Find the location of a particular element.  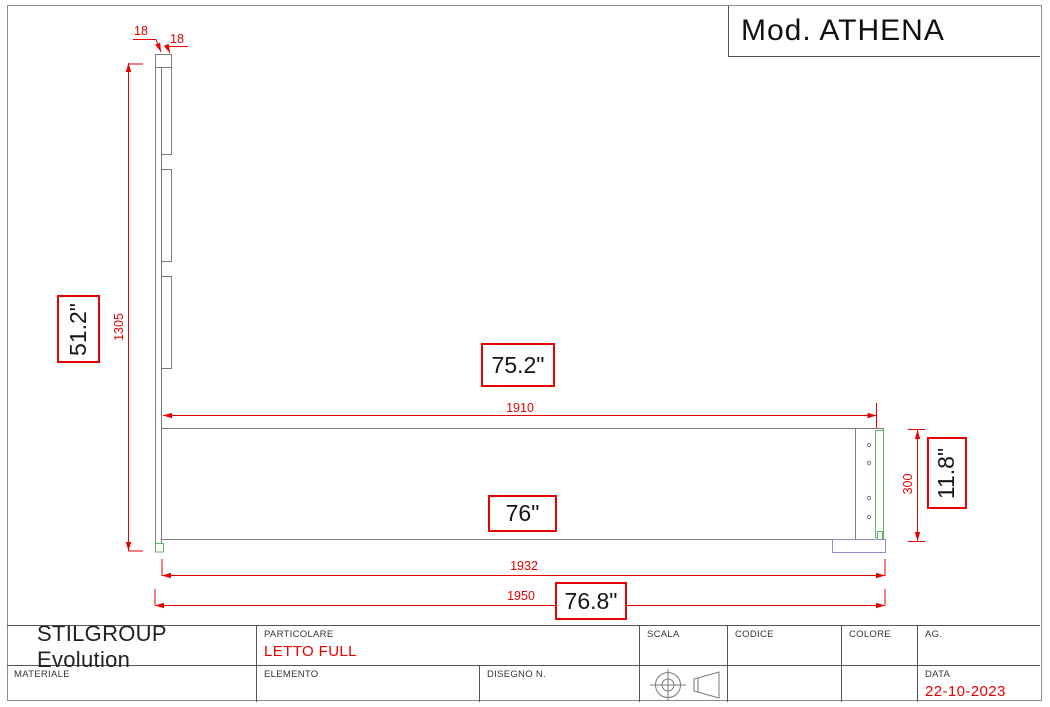

particolare-cell: PARTICOLARE LETTO FULL is located at coordinates (448, 646).